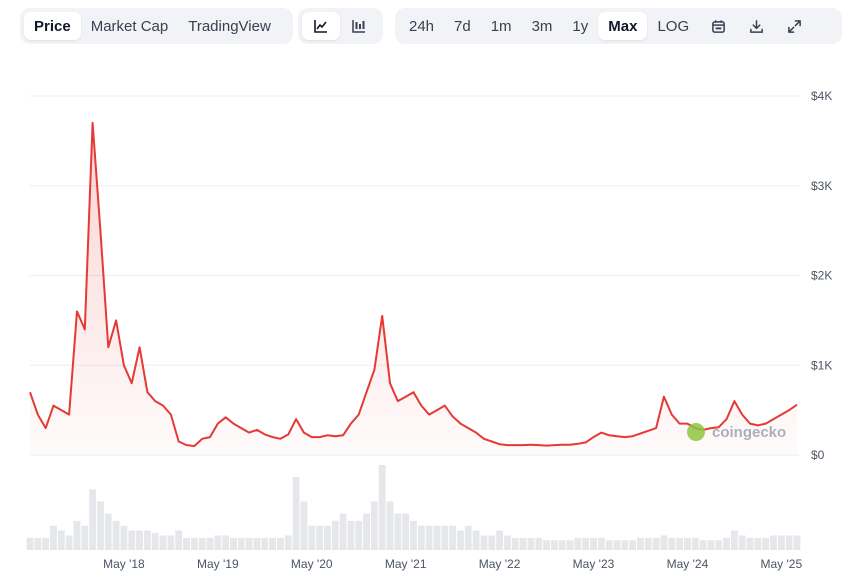 The width and height of the screenshot is (848, 584). I want to click on log-scale-button: LOG, so click(673, 26).